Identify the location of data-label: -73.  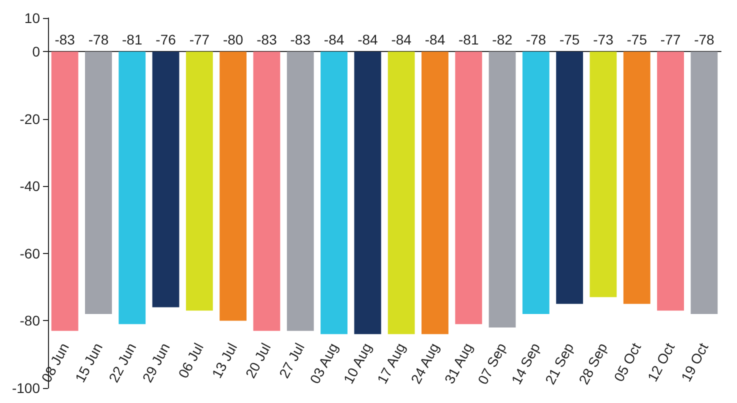
(603, 40).